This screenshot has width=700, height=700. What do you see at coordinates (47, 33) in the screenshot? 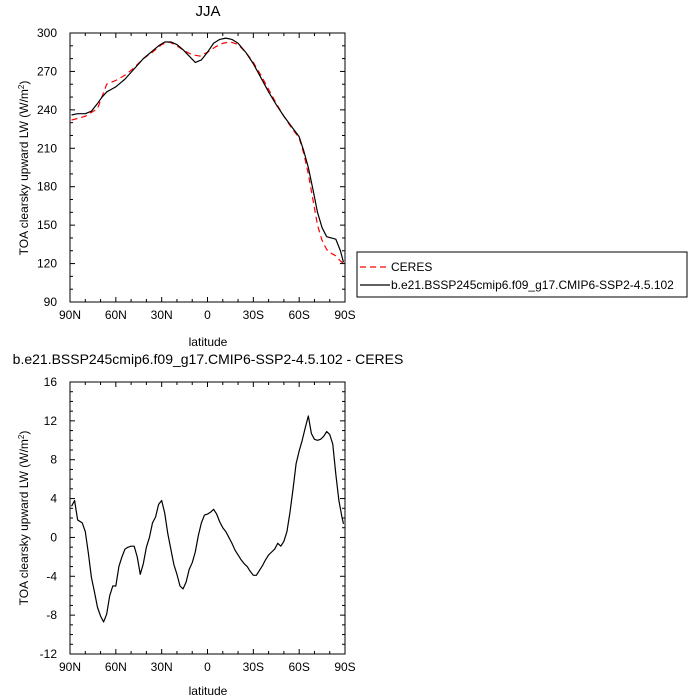
I see `y-tick-label-top: 300` at bounding box center [47, 33].